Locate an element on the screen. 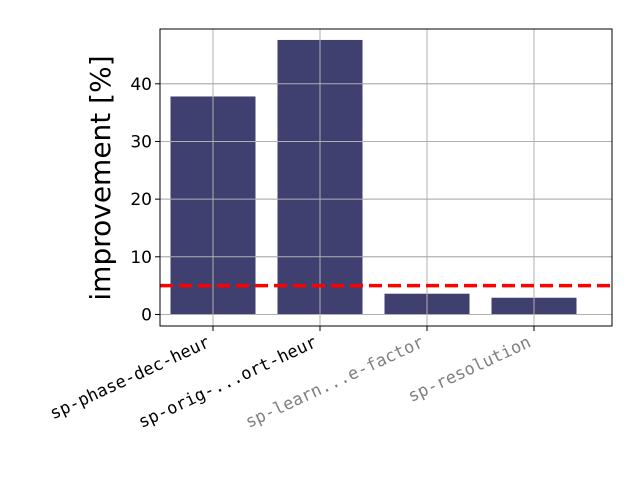  y-axis-label: improvement [%] is located at coordinates (100, 177).